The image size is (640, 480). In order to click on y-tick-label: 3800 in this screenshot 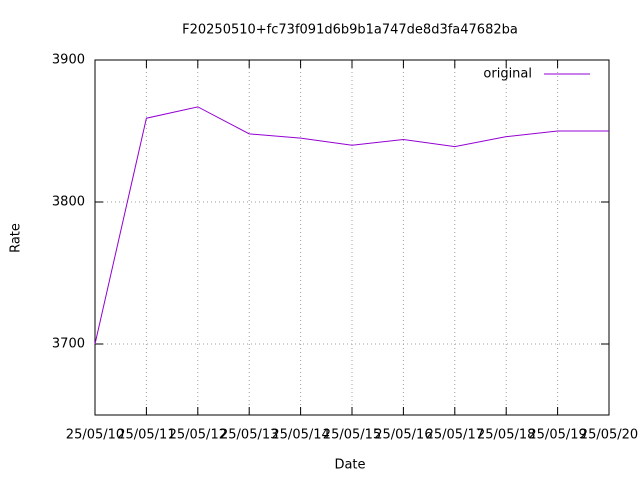, I will do `click(68, 202)`.